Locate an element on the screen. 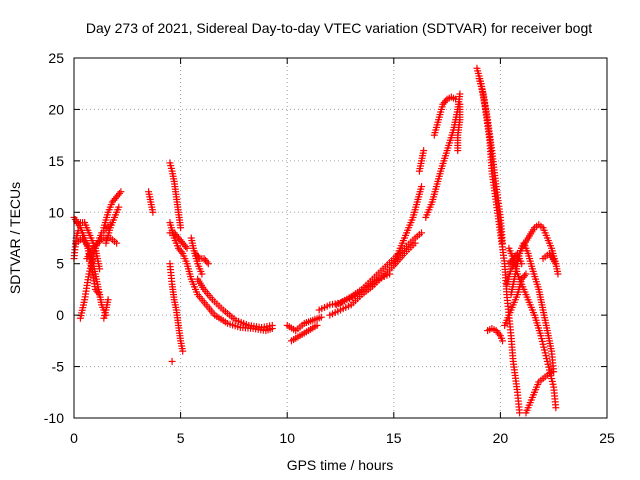 Image resolution: width=640 pixels, height=480 pixels. x-tick-label: 0 is located at coordinates (74, 438).